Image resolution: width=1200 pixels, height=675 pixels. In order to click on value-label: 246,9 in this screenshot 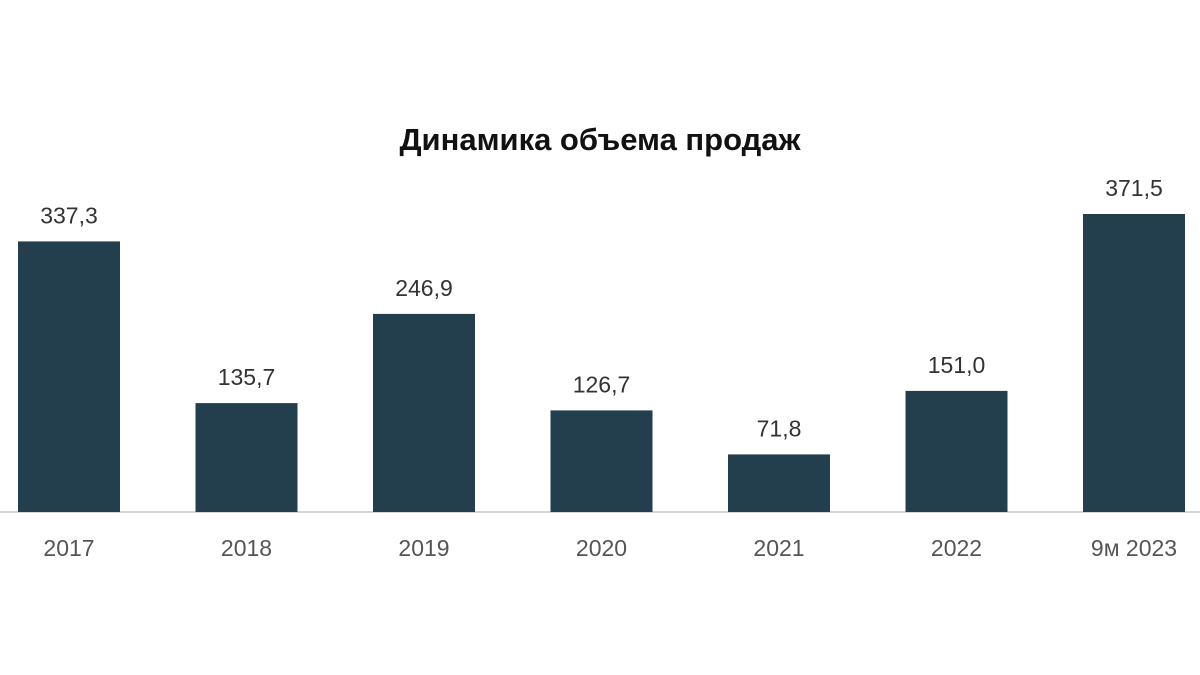, I will do `click(424, 288)`.